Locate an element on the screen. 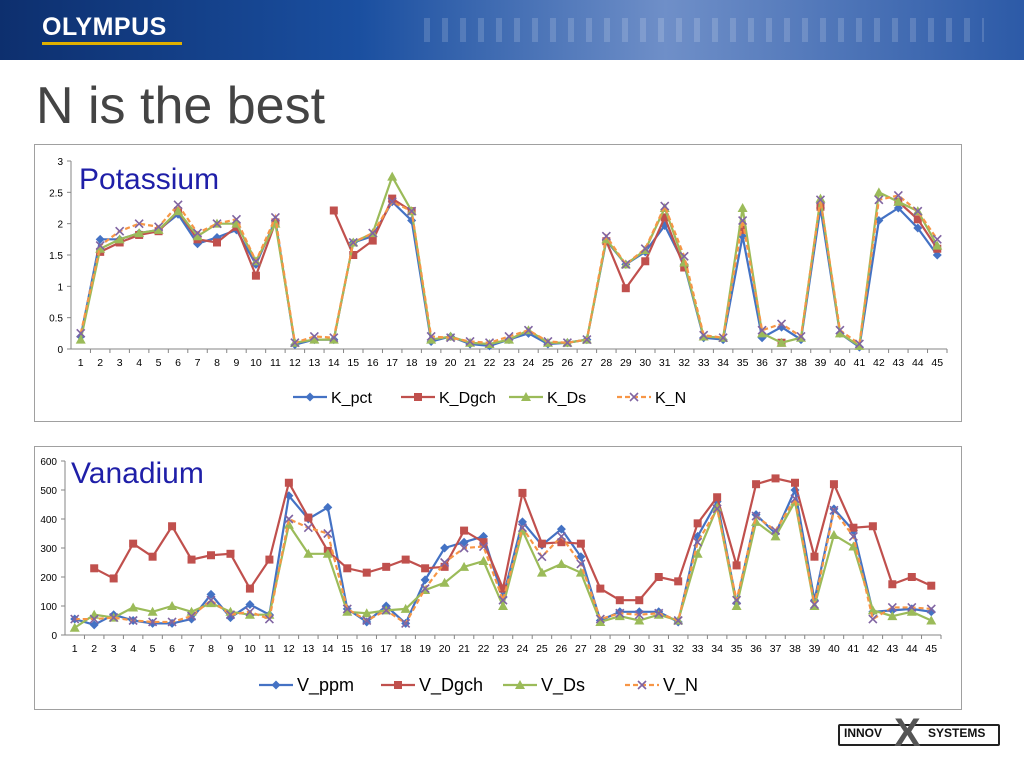  x-tick-label: 15 is located at coordinates (347, 649).